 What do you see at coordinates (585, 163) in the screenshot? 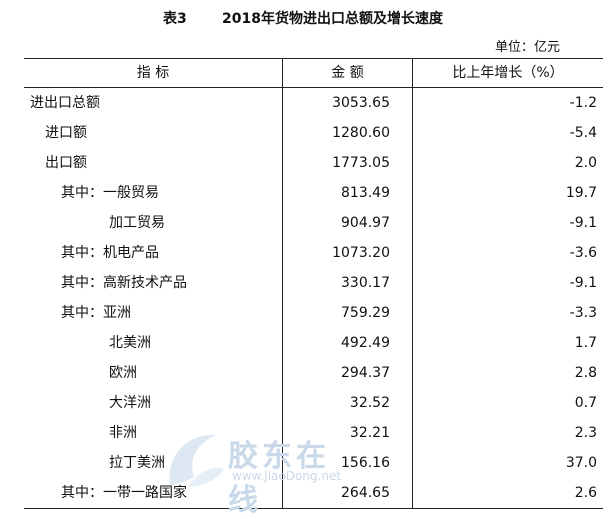
I see `growth-cell: 2.0` at bounding box center [585, 163].